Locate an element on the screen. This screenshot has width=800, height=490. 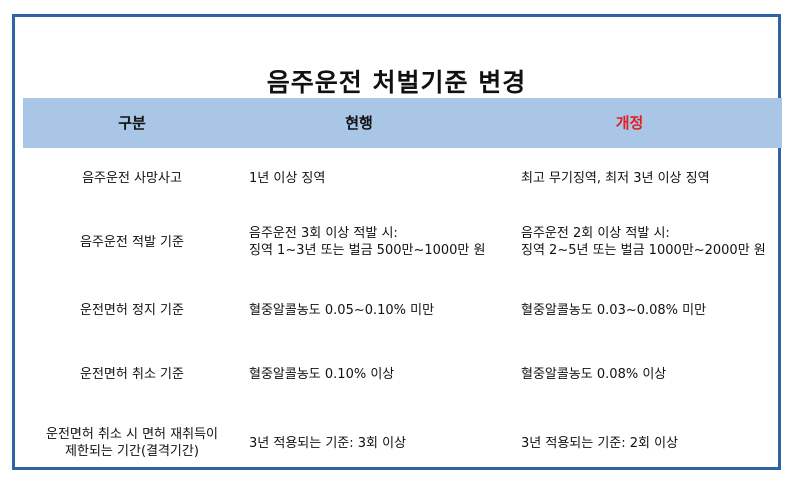
header-current: 현행 is located at coordinates (359, 122).